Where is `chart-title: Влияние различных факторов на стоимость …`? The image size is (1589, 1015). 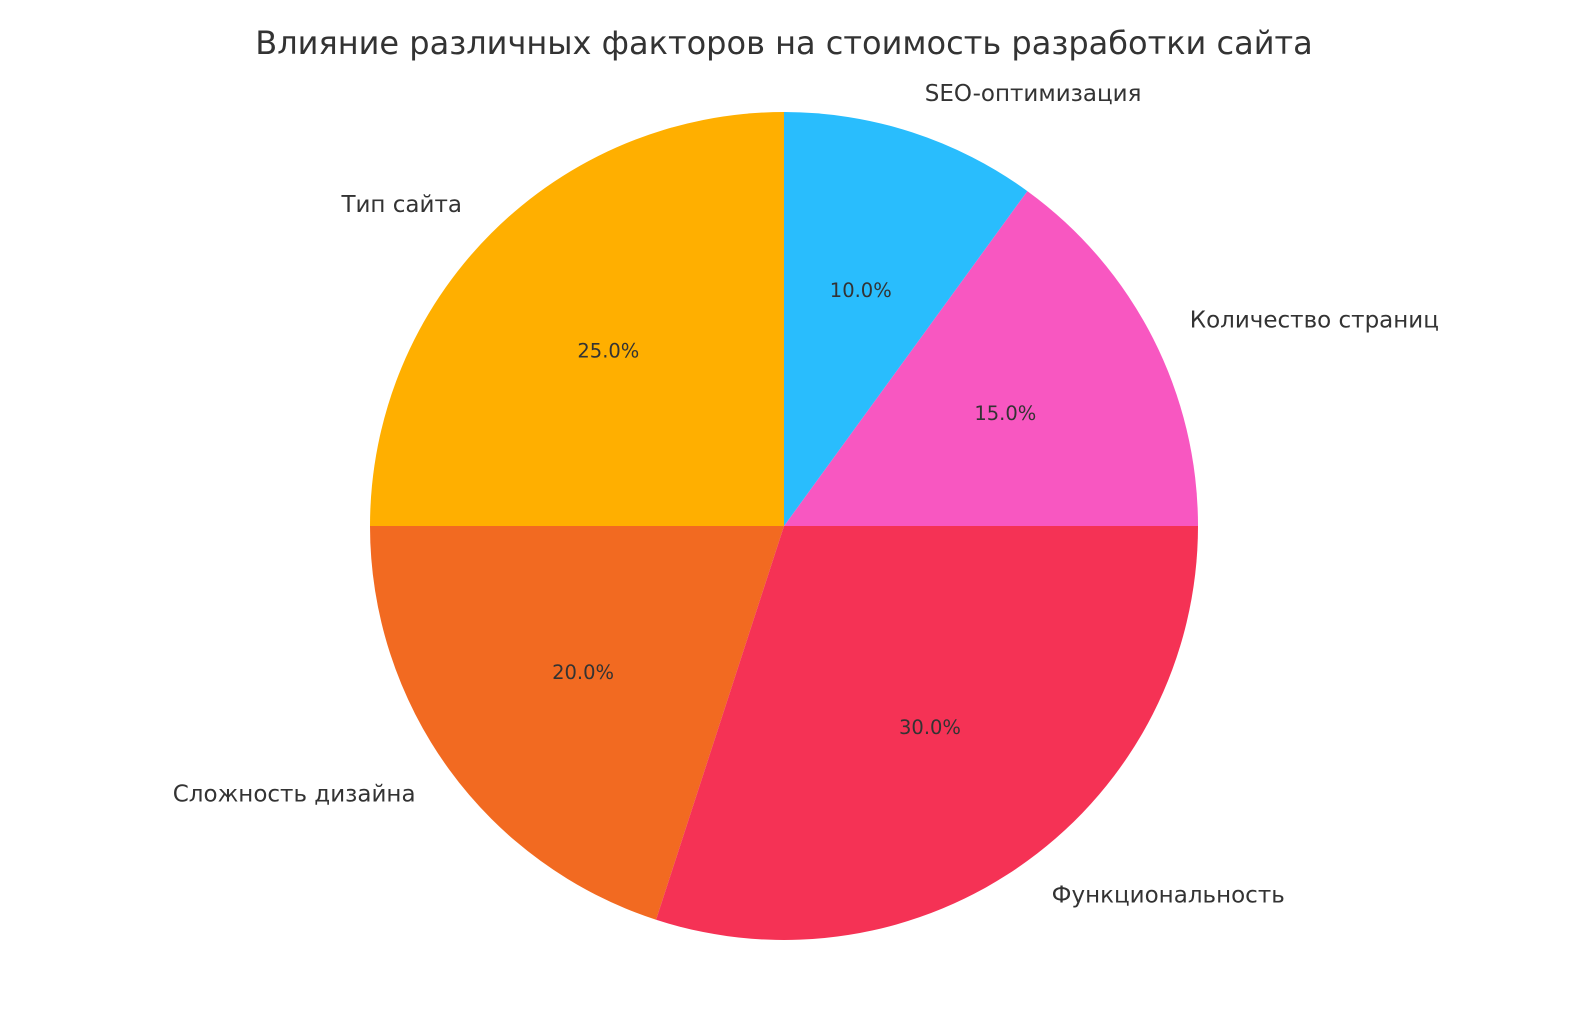
chart-title: Влияние различных факторов на стоимость … is located at coordinates (784, 43).